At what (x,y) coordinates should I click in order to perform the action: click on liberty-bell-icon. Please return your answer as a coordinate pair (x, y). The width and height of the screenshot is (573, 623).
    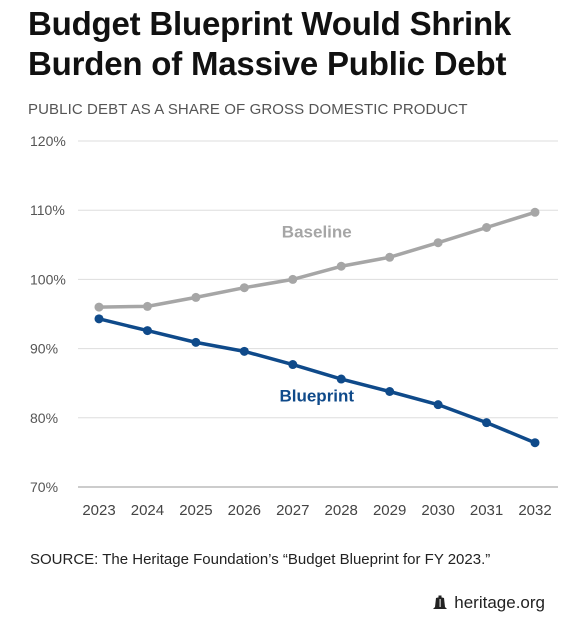
    Looking at the image, I should click on (440, 602).